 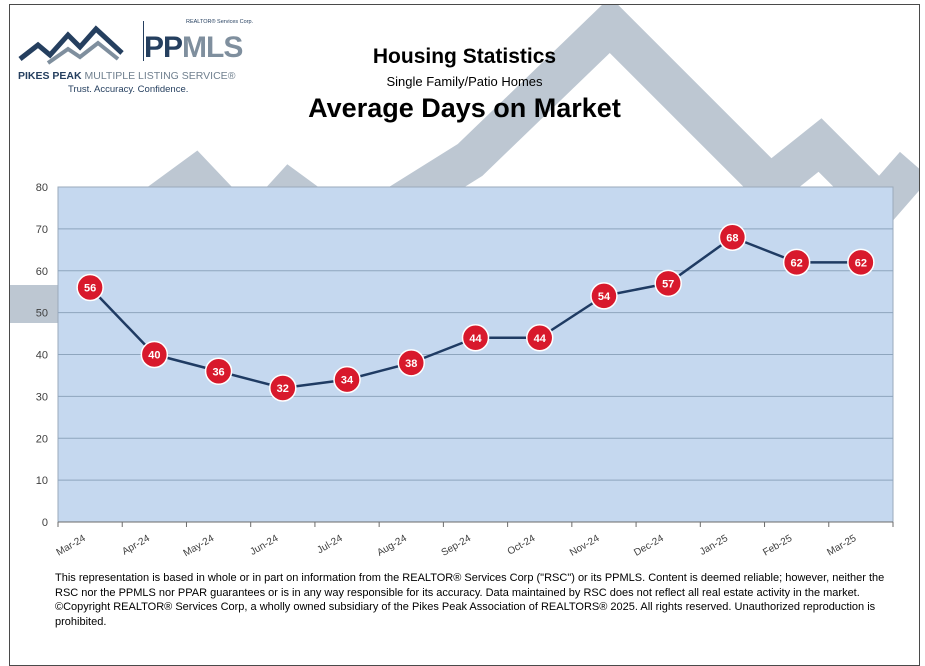 What do you see at coordinates (220, 22) in the screenshot?
I see `logo-corp-name: REALTOR® Services Corp.` at bounding box center [220, 22].